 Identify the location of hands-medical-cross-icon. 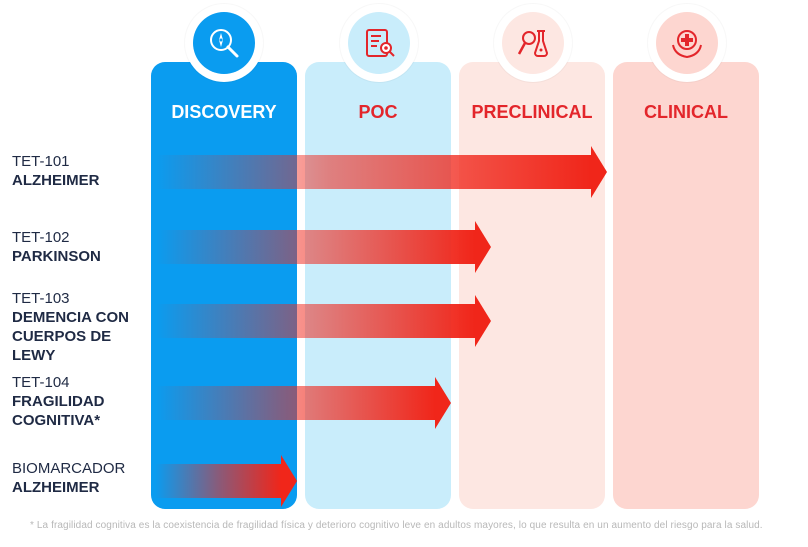
(687, 43).